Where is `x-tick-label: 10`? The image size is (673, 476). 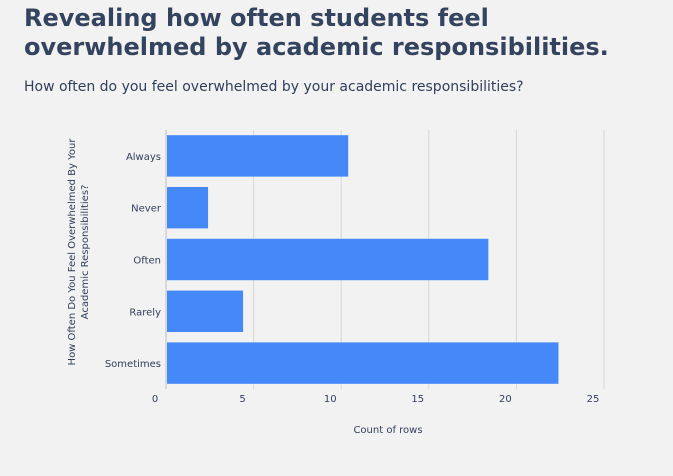 x-tick-label: 10 is located at coordinates (330, 399).